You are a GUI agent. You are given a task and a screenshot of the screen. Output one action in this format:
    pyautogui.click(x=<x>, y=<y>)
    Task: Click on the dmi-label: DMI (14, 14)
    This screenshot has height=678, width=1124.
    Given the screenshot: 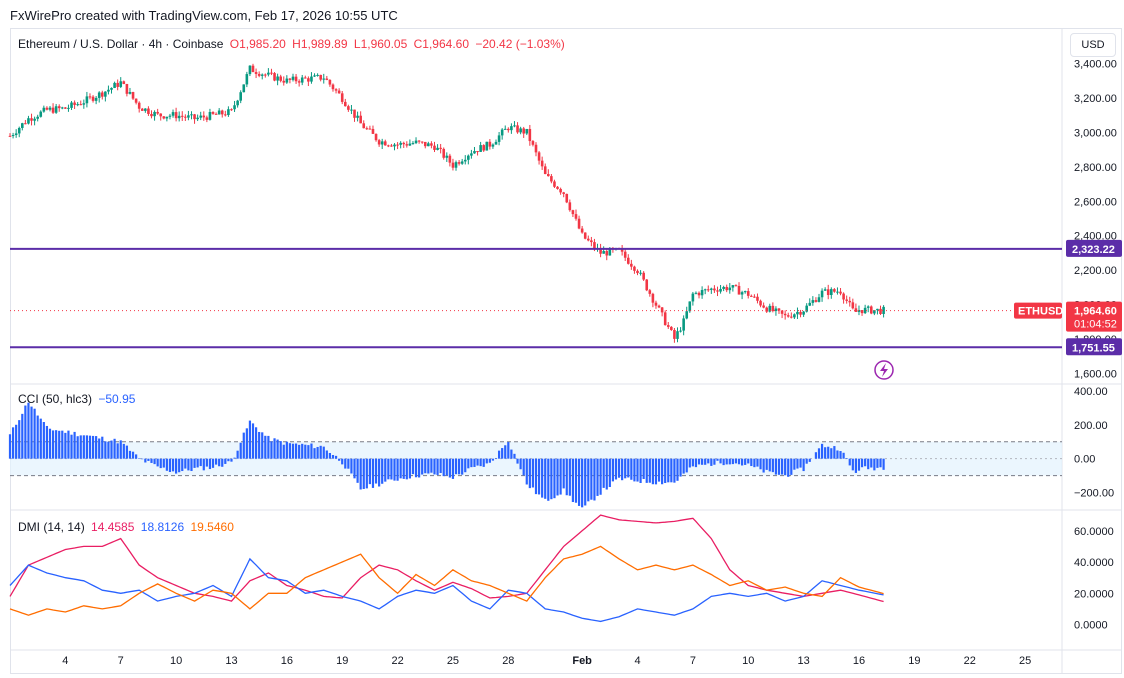 What is the action you would take?
    pyautogui.click(x=51, y=527)
    